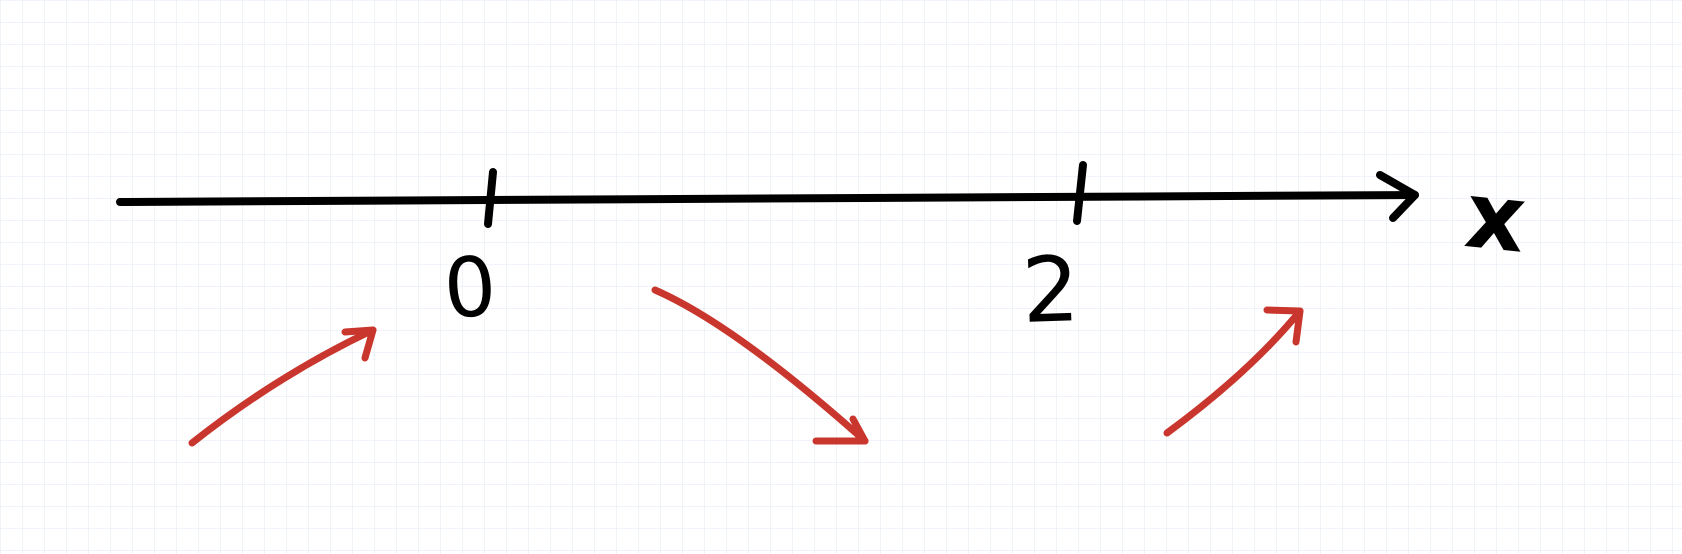  What do you see at coordinates (767, 198) in the screenshot?
I see `number-line` at bounding box center [767, 198].